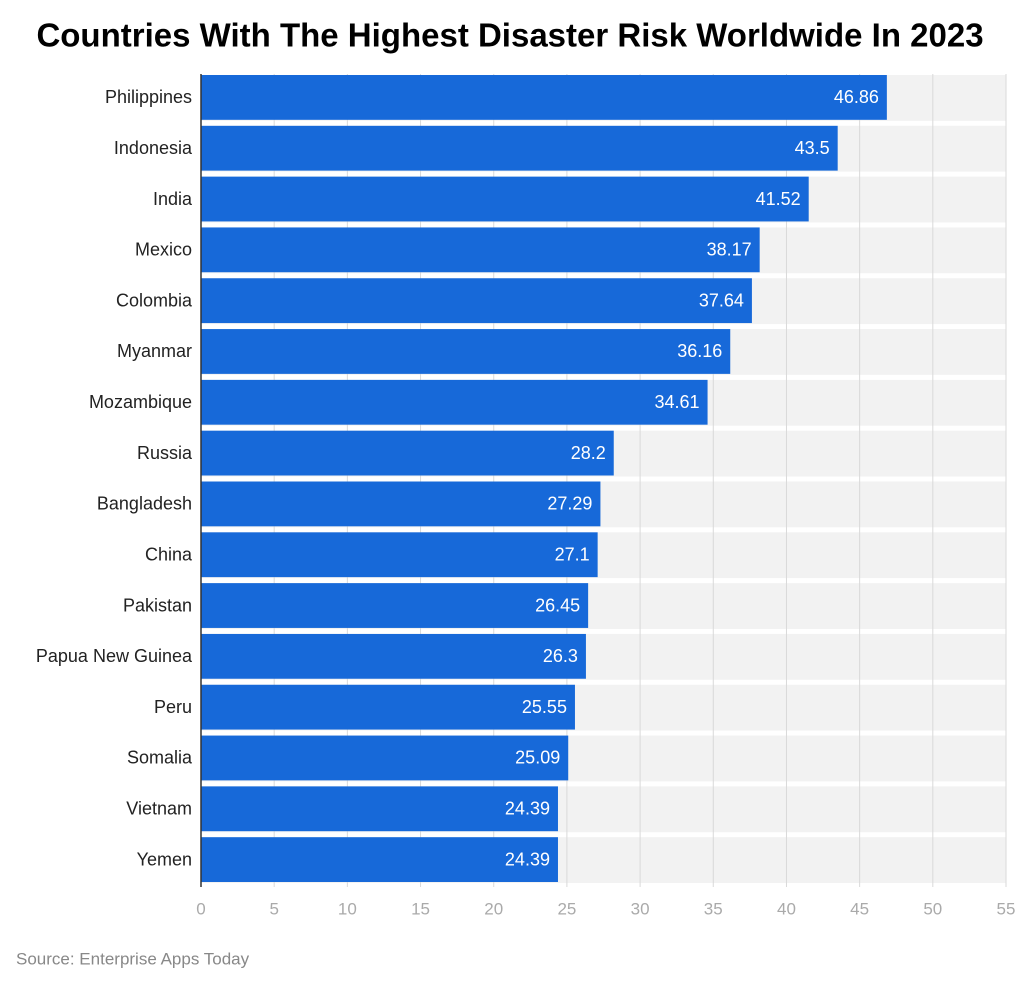  Describe the element at coordinates (569, 504) in the screenshot. I see `value-label: 27.29` at that location.